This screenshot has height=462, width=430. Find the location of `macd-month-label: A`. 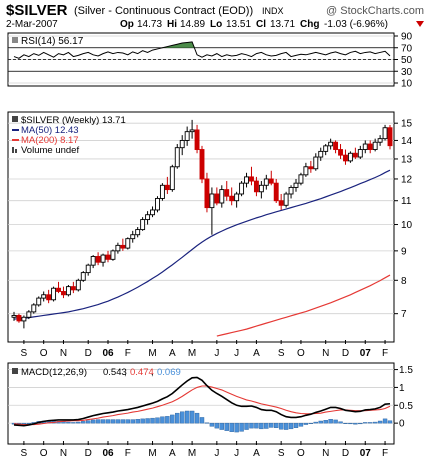

macd-month-label: A is located at coordinates (256, 453).